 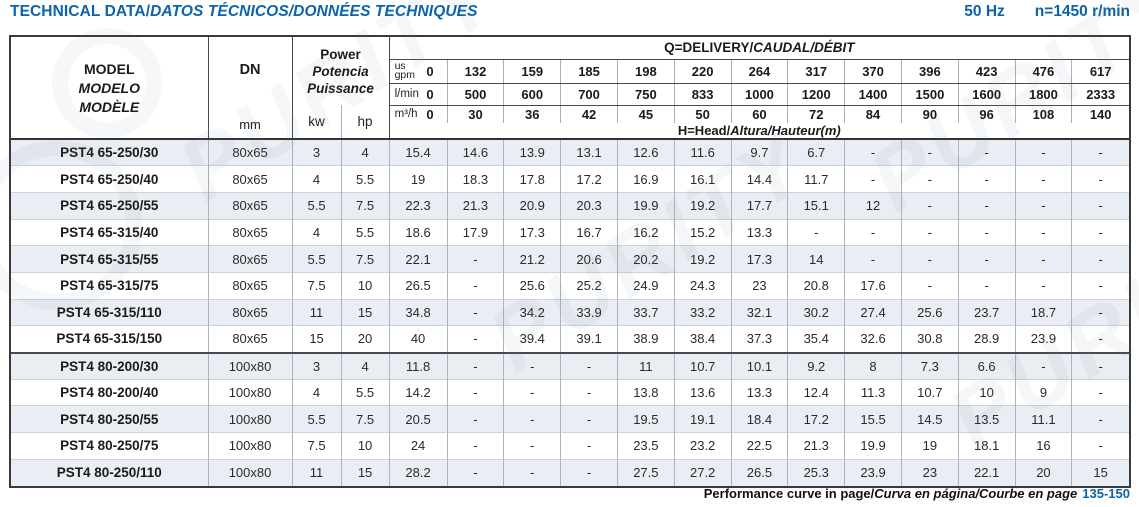 What do you see at coordinates (317, 312) in the screenshot?
I see `kw-cell: 11` at bounding box center [317, 312].